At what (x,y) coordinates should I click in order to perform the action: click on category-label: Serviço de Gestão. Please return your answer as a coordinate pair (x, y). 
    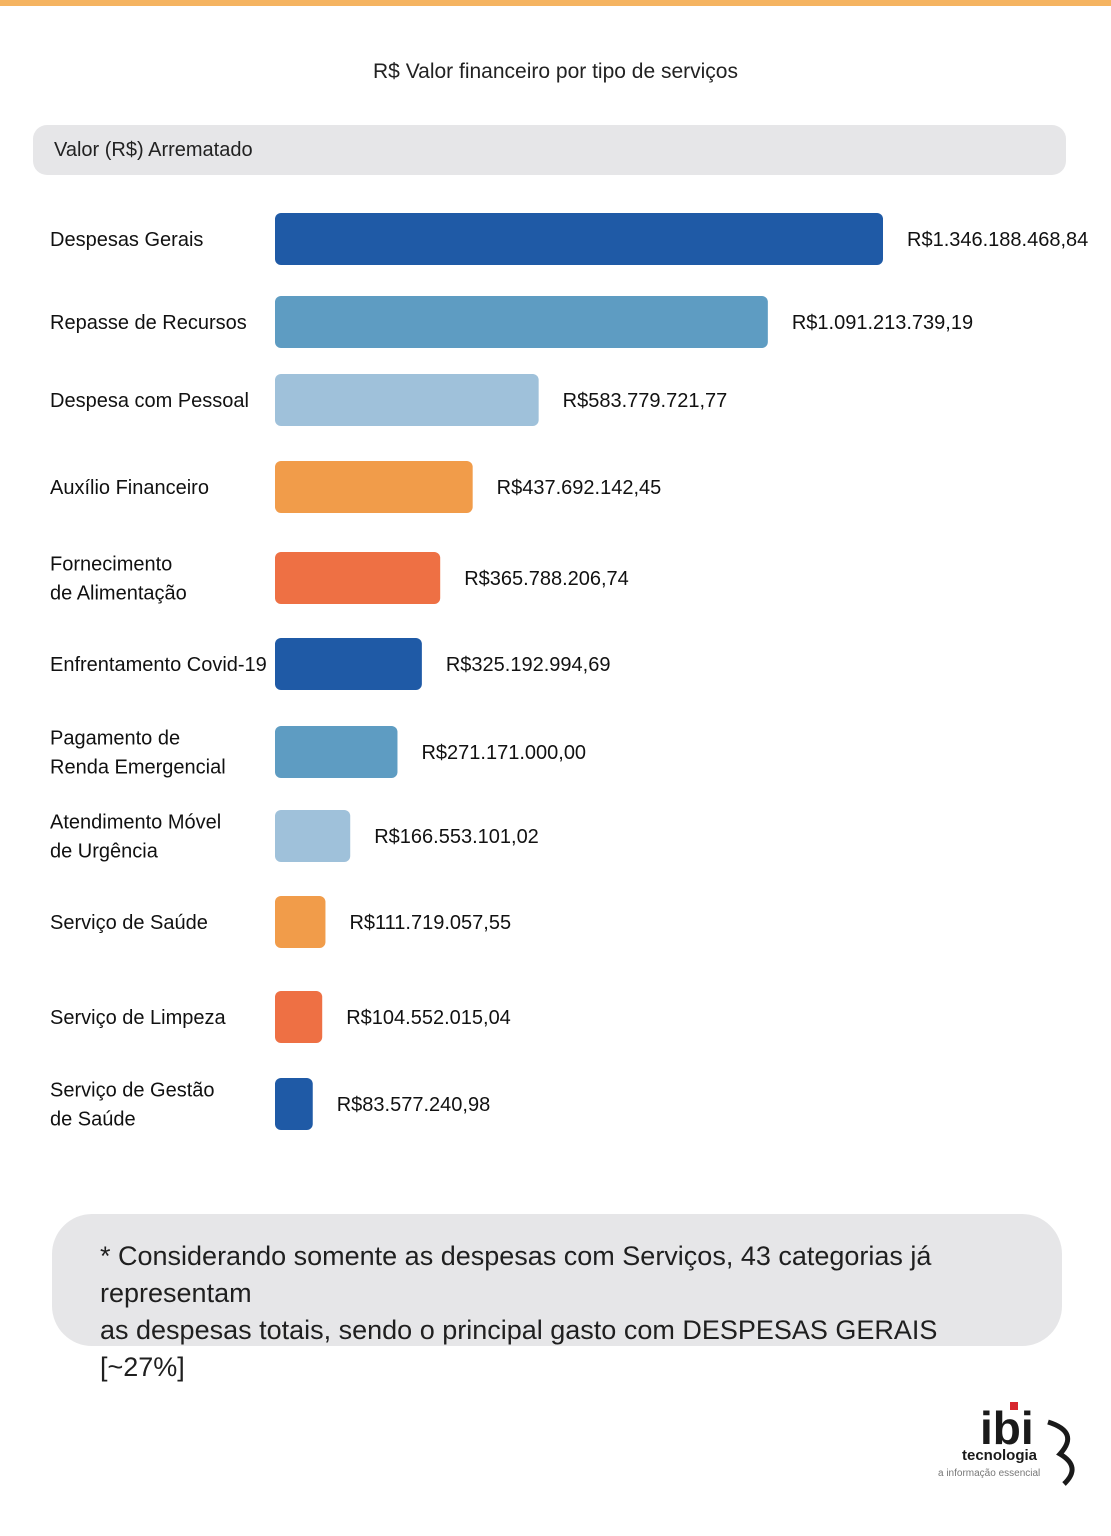
    Looking at the image, I should click on (132, 1091).